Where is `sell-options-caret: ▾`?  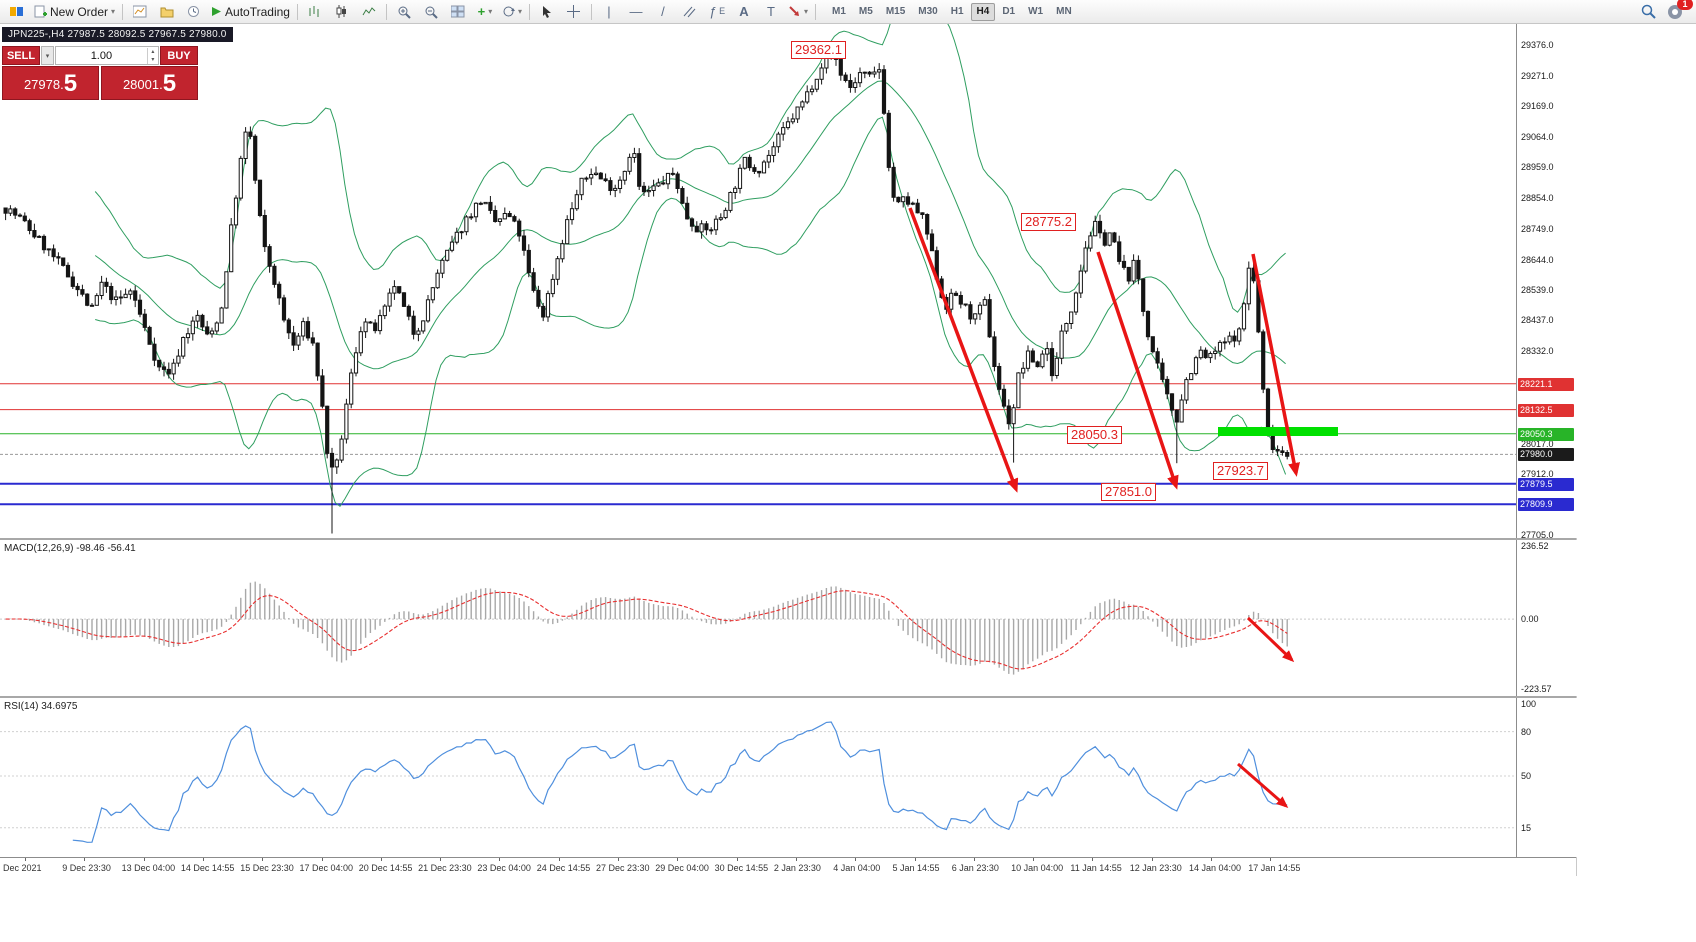
sell-options-caret: ▾ is located at coordinates (47, 55).